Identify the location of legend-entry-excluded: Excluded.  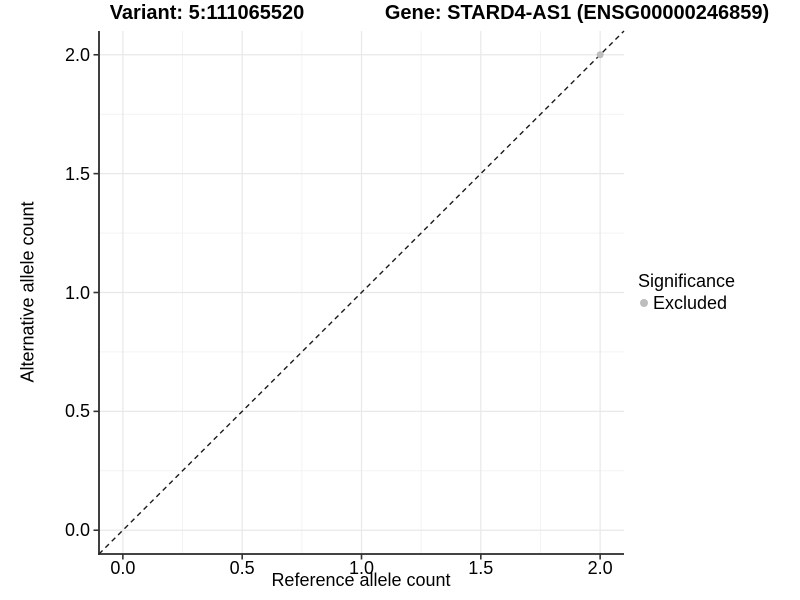
(685, 303).